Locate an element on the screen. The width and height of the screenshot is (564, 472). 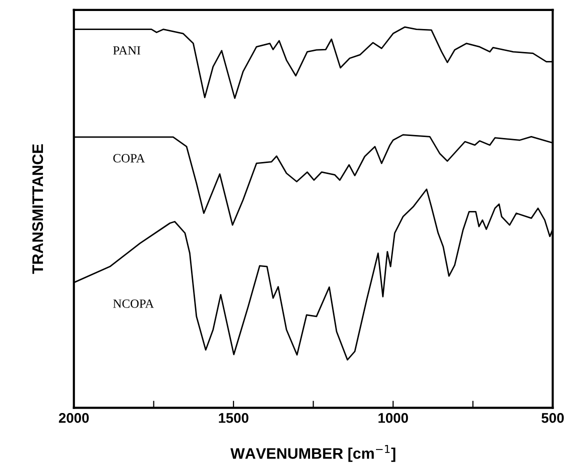
series-label: COPA is located at coordinates (129, 158).